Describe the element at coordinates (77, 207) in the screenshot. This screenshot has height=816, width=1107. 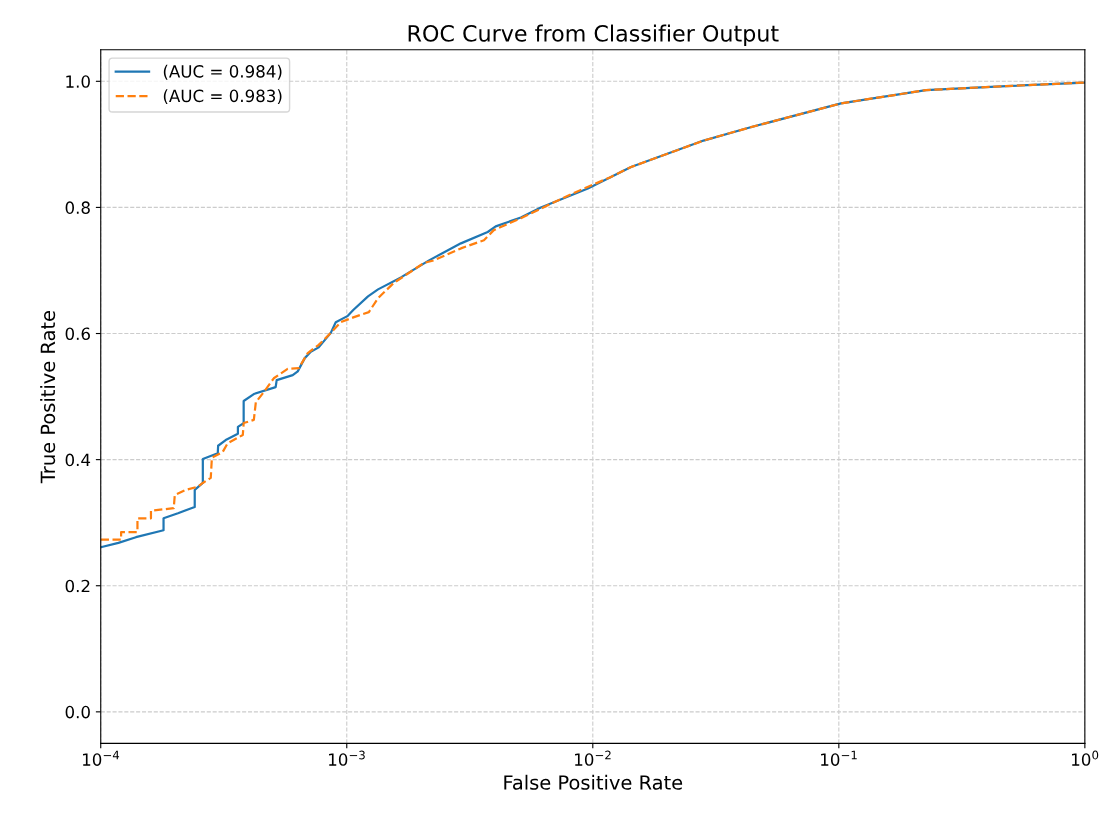
I see `y-tick-label: 0.8` at that location.